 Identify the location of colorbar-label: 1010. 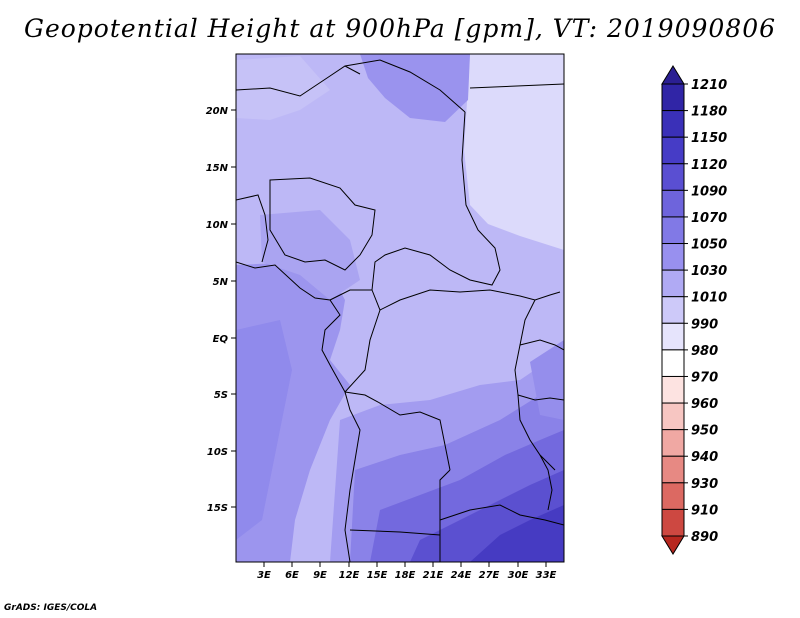
(709, 298).